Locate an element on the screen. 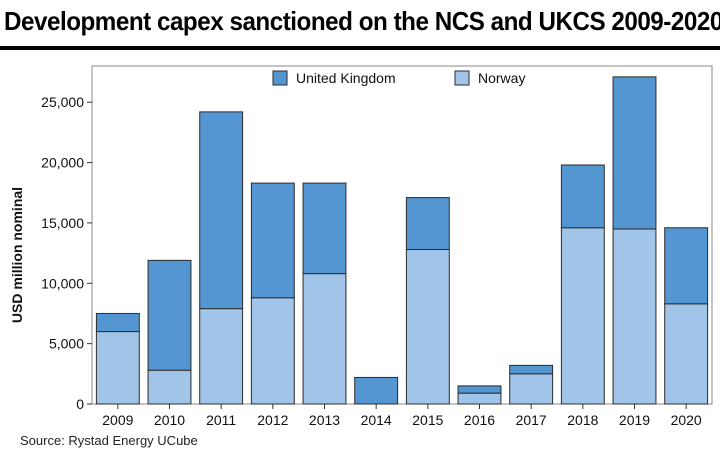  bar-united-kingdom-2016 is located at coordinates (479, 389).